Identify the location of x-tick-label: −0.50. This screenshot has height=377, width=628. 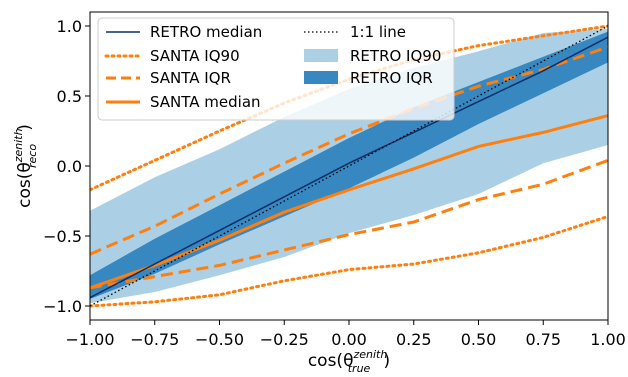
(219, 339).